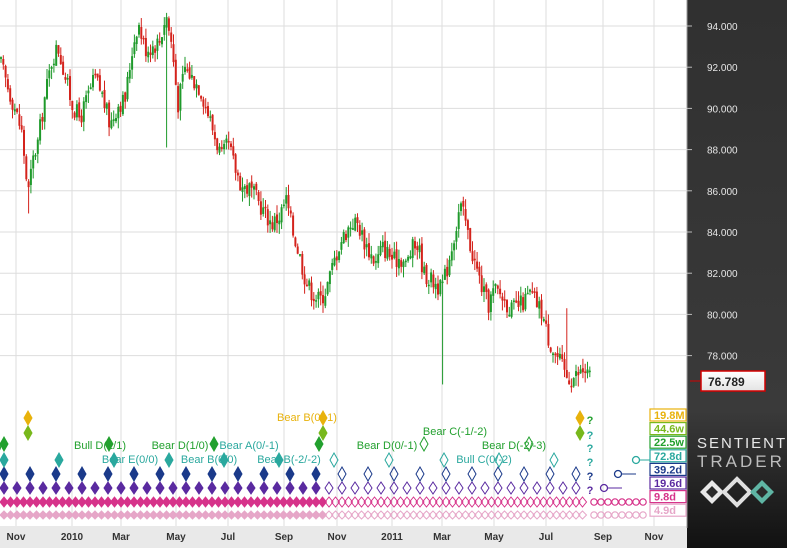 The height and width of the screenshot is (548, 787). I want to click on phase-label: Bear D(1/0), so click(180, 446).